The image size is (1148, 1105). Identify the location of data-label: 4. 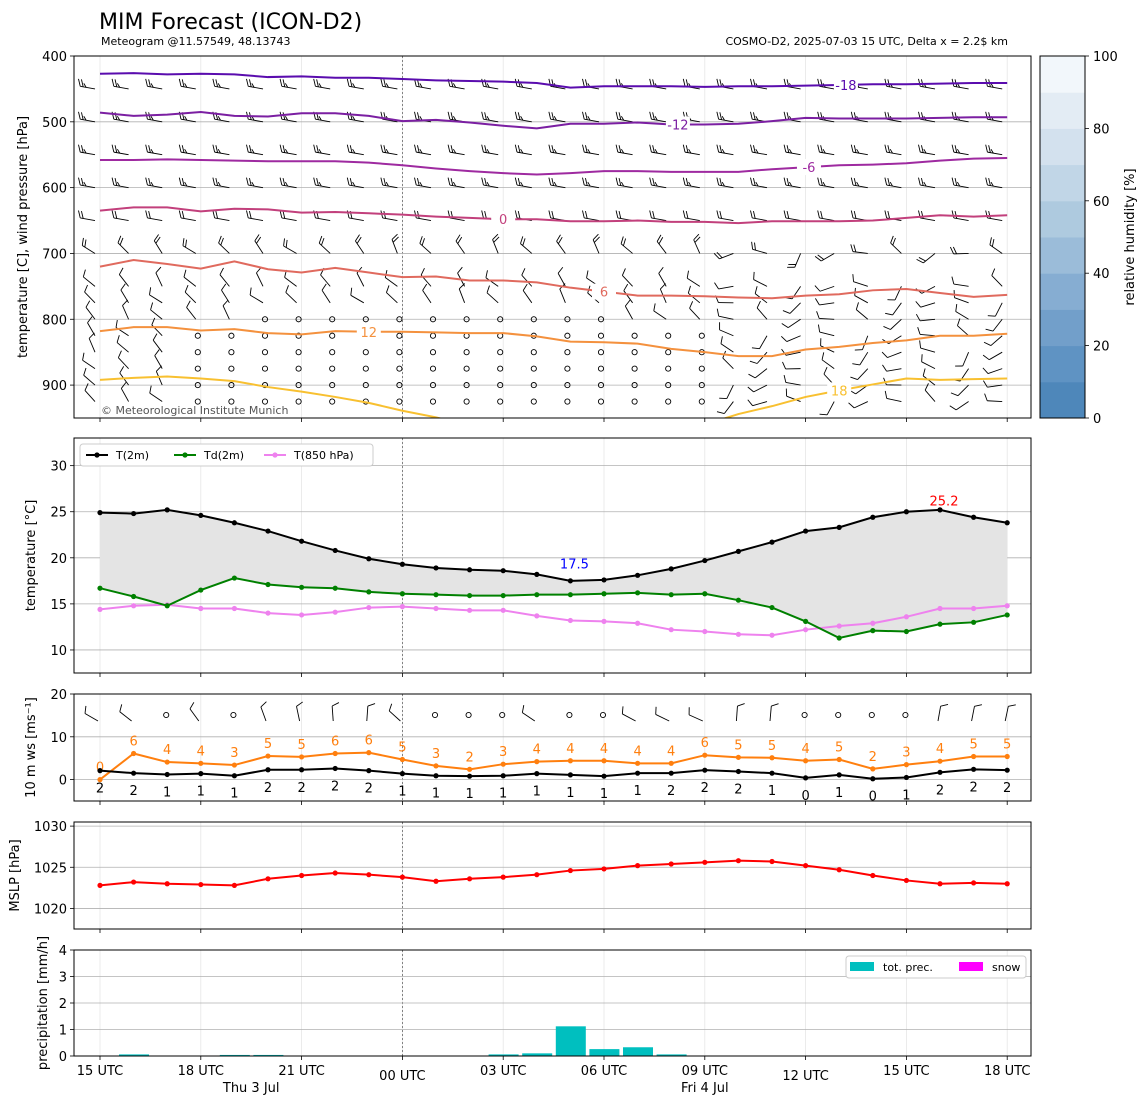
(671, 751).